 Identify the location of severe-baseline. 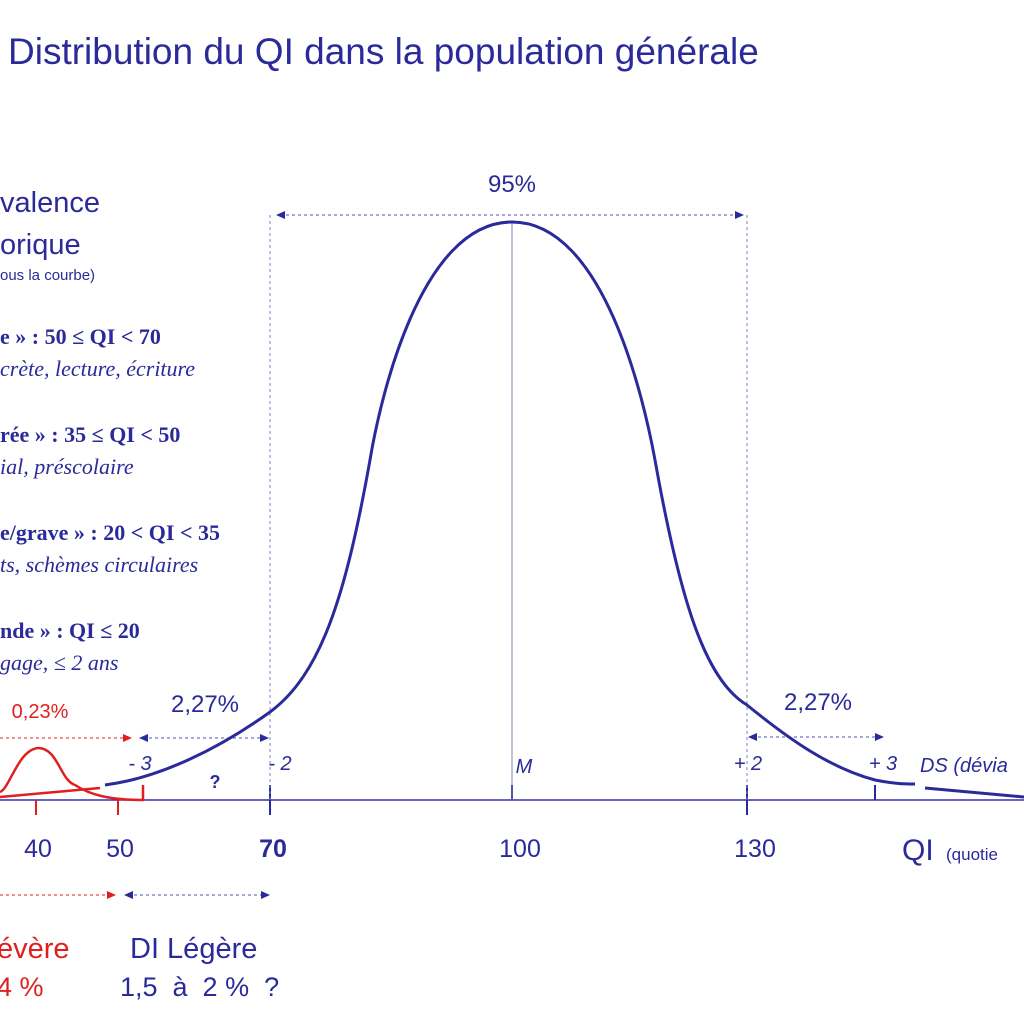
(50, 792).